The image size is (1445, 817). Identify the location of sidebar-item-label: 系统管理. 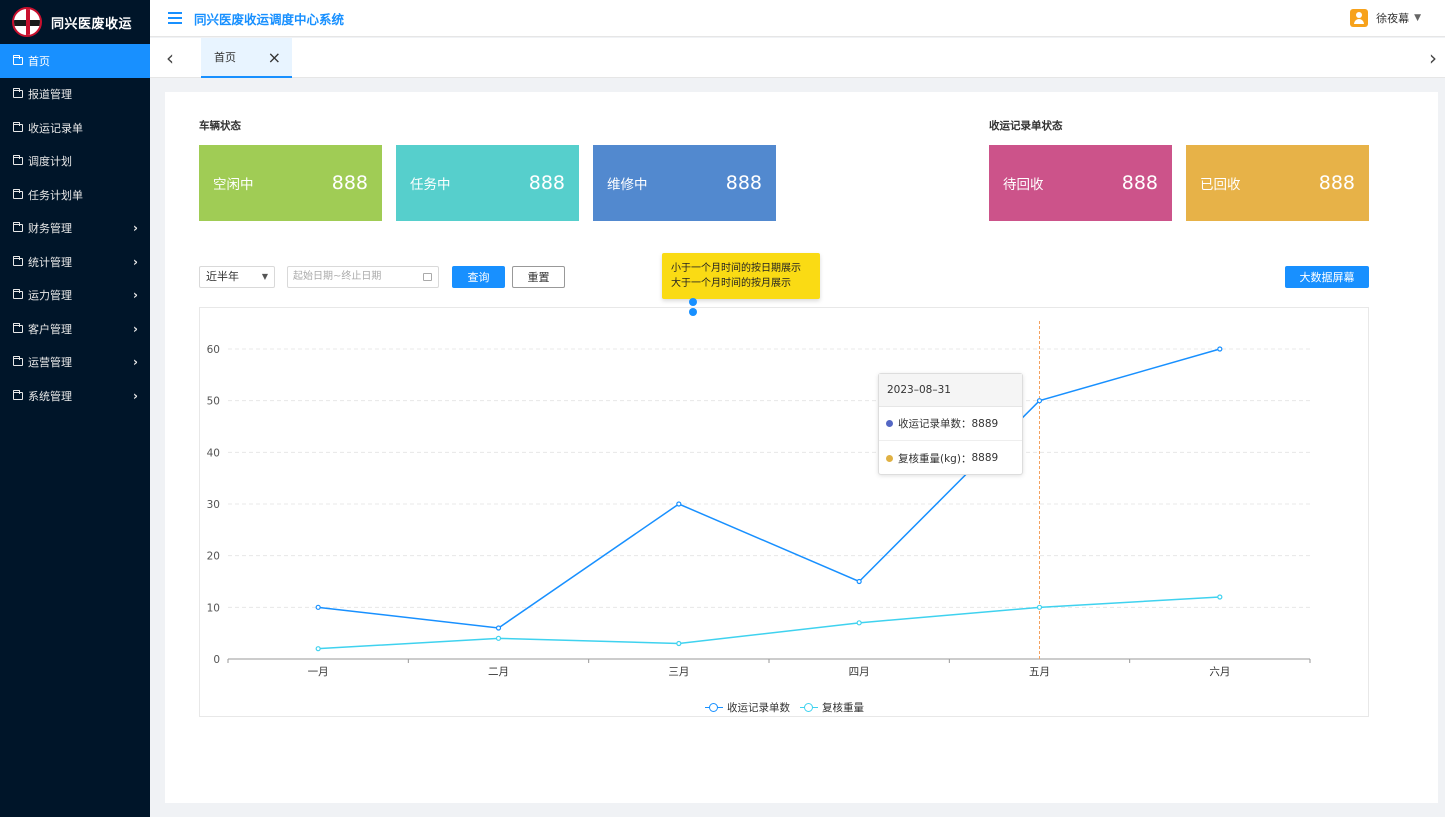
(50, 396).